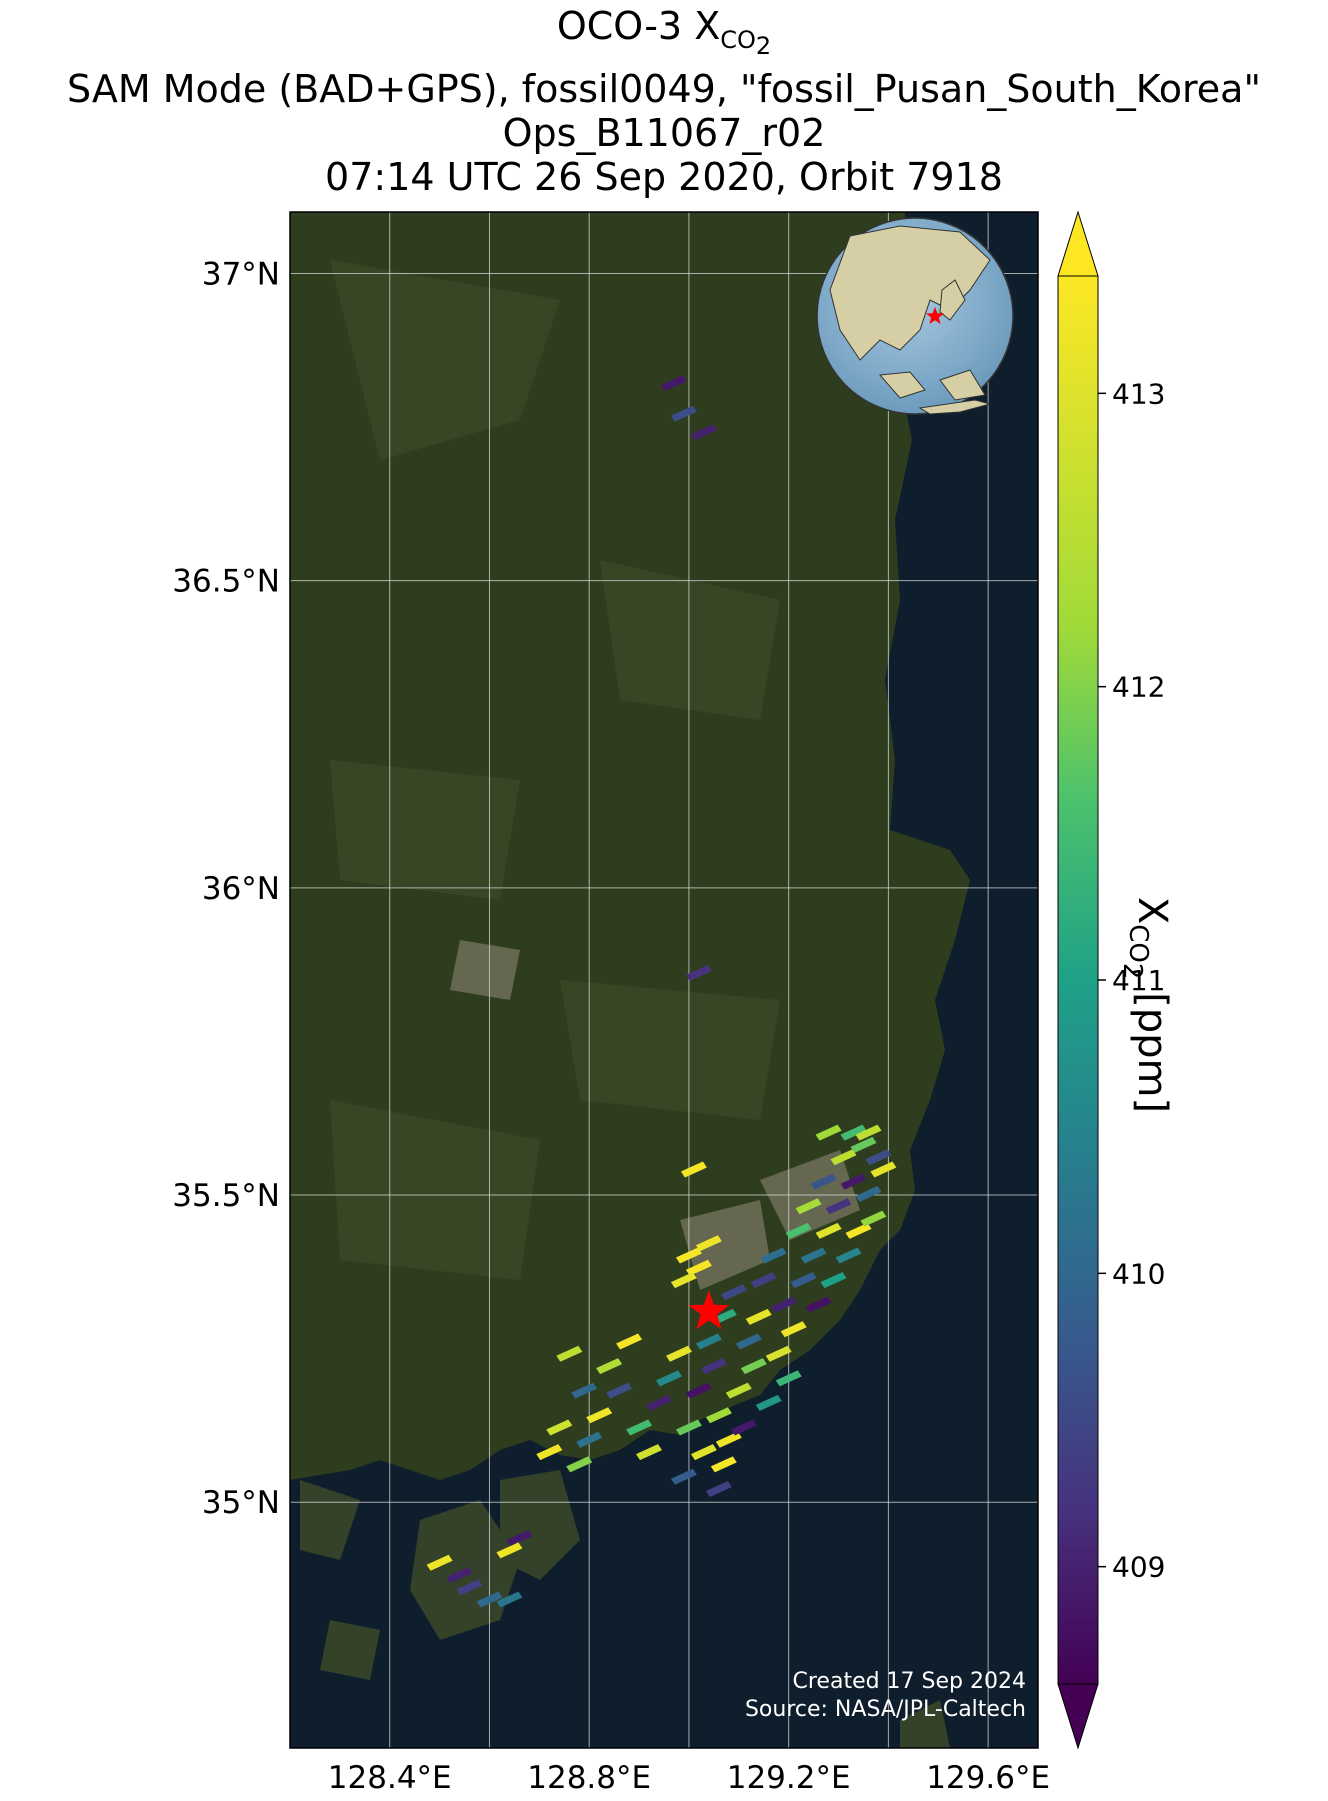 The width and height of the screenshot is (1328, 1801). Describe the element at coordinates (226, 582) in the screenshot. I see `lat-tick-label: 36.5°N` at that location.